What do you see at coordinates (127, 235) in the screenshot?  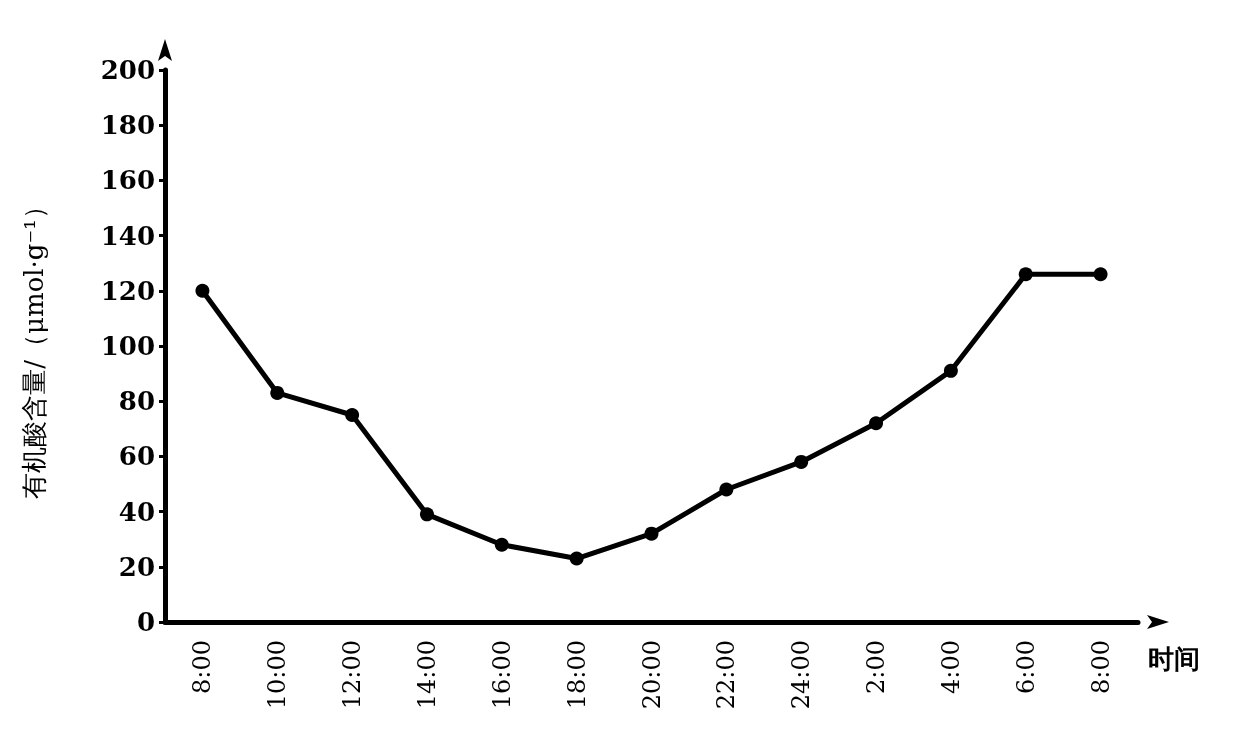 I see `y-tick-label: 140` at bounding box center [127, 235].